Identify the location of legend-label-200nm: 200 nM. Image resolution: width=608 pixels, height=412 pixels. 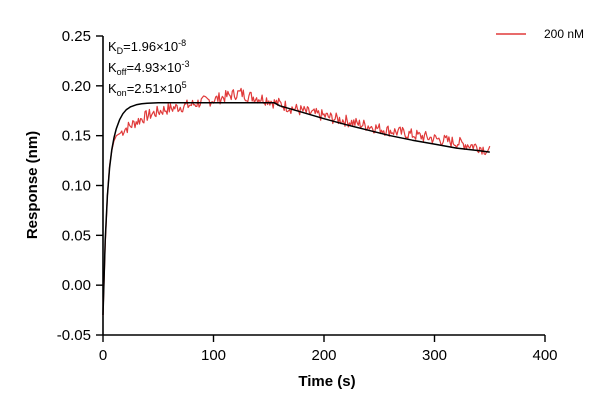
(564, 34).